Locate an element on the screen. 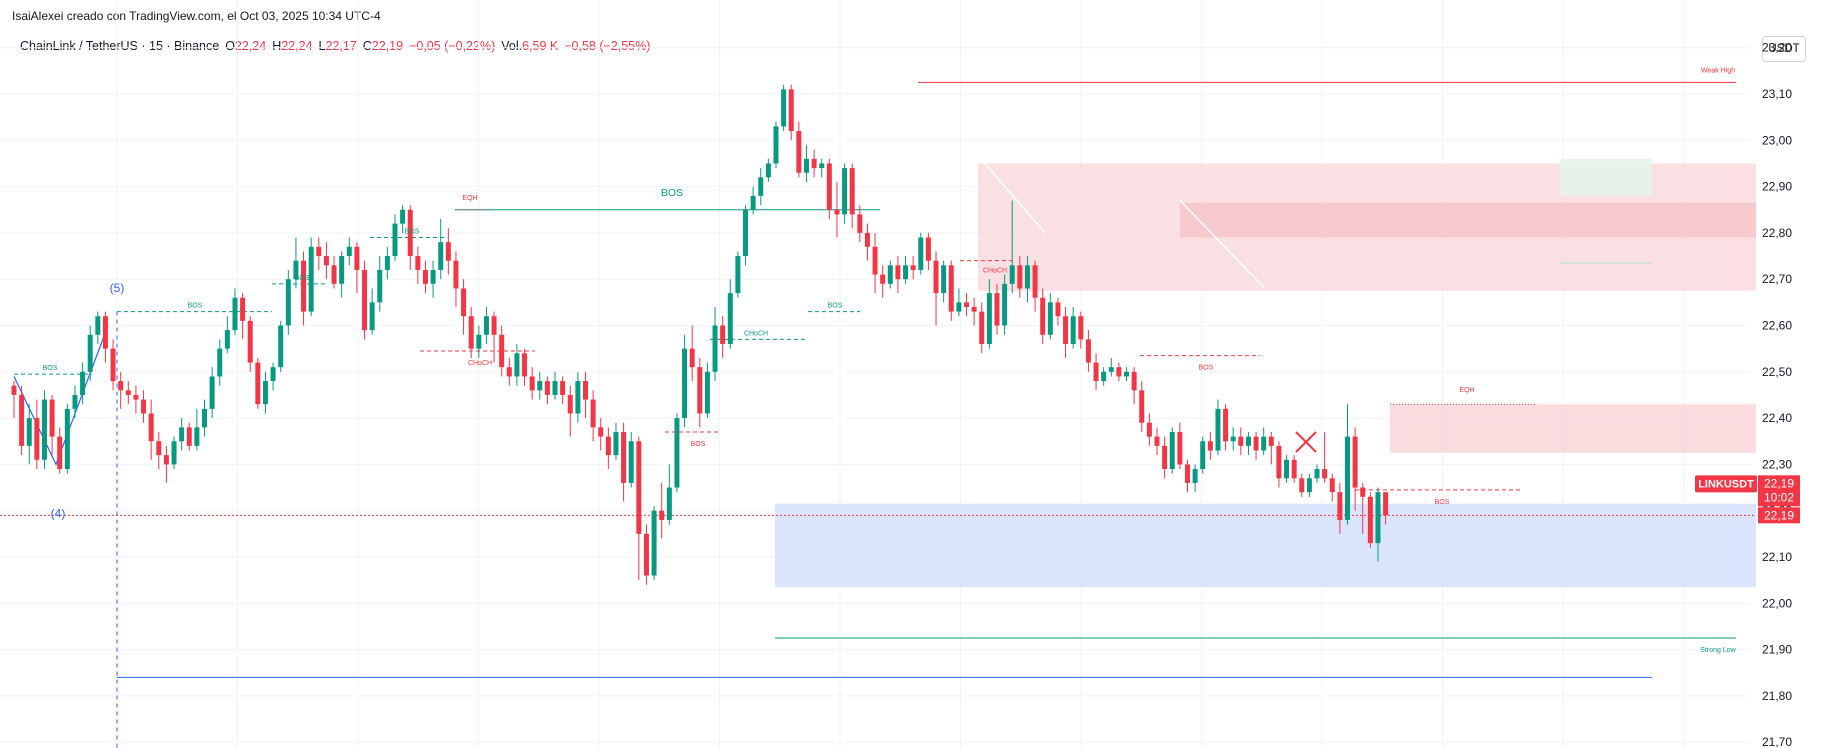 This screenshot has width=1826, height=748. currency-button: USDT is located at coordinates (1784, 49).